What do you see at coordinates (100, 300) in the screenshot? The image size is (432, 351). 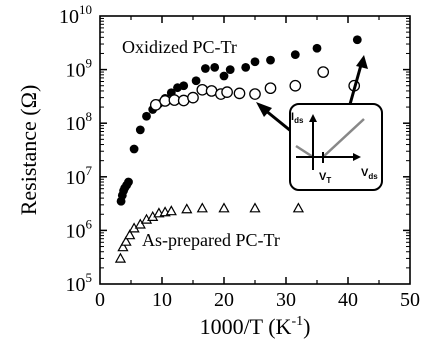 I see `x-tick-label: 0` at bounding box center [100, 300].